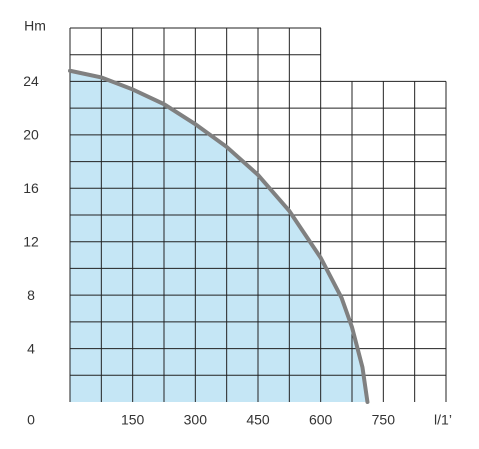 Image resolution: width=479 pixels, height=449 pixels. I want to click on x-tick-label: 300, so click(196, 420).